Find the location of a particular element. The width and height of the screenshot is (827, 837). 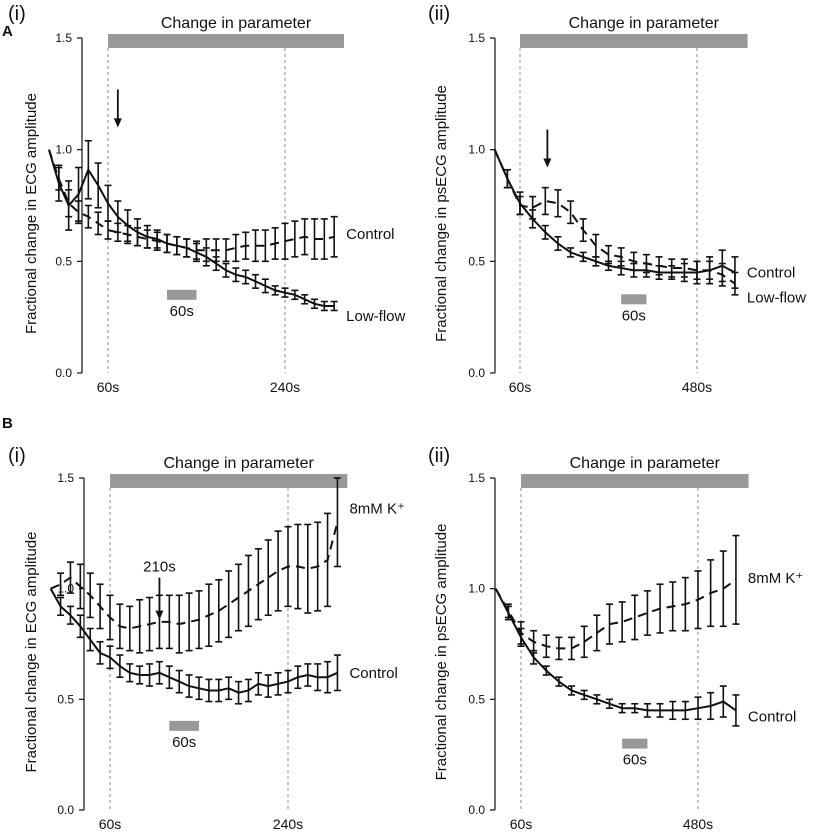

section-label-b: B is located at coordinates (7, 423).